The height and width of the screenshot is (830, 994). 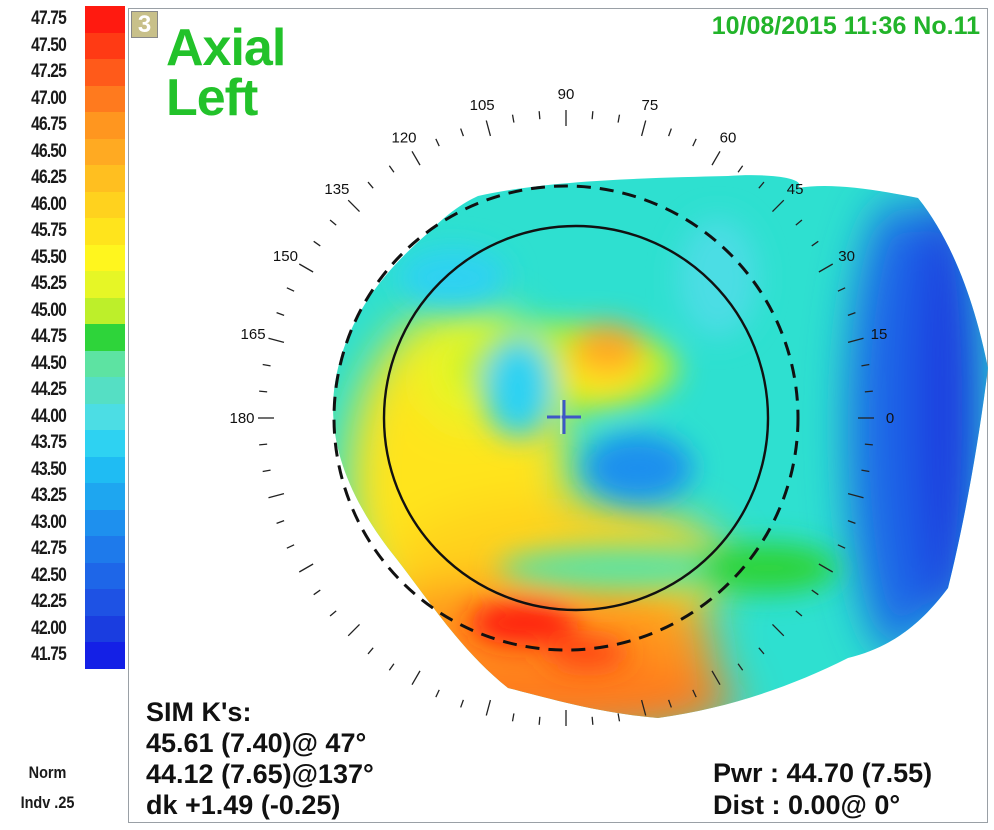 I want to click on map-type-title: Axial, so click(x=226, y=48).